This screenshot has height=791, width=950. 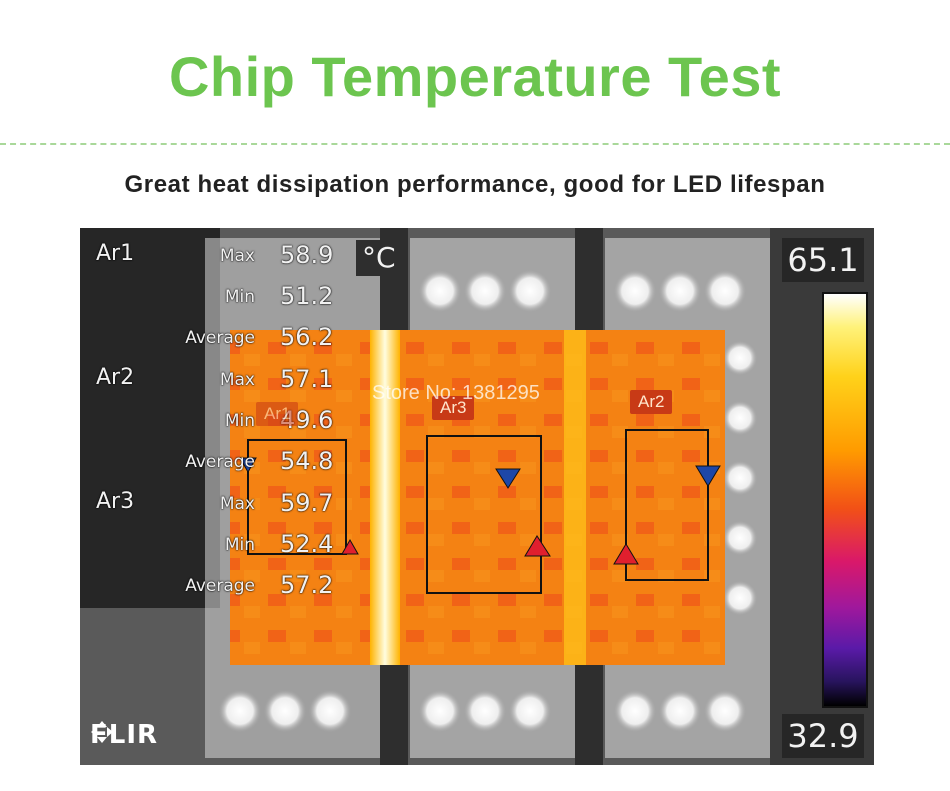 What do you see at coordinates (307, 296) in the screenshot?
I see `min-value: 51.2` at bounding box center [307, 296].